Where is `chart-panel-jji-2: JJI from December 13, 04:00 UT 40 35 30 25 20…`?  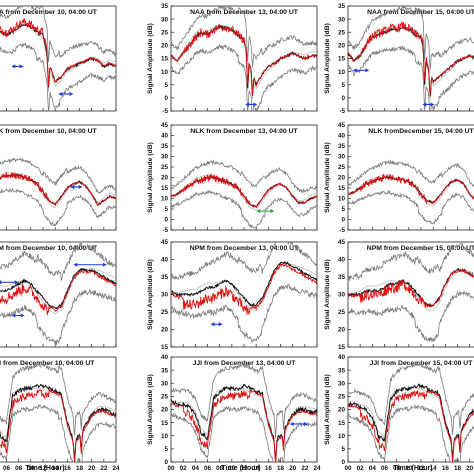 chart-panel-jji-2: JJI from December 13, 04:00 UT 40 35 30 25 20… is located at coordinates (234, 413).